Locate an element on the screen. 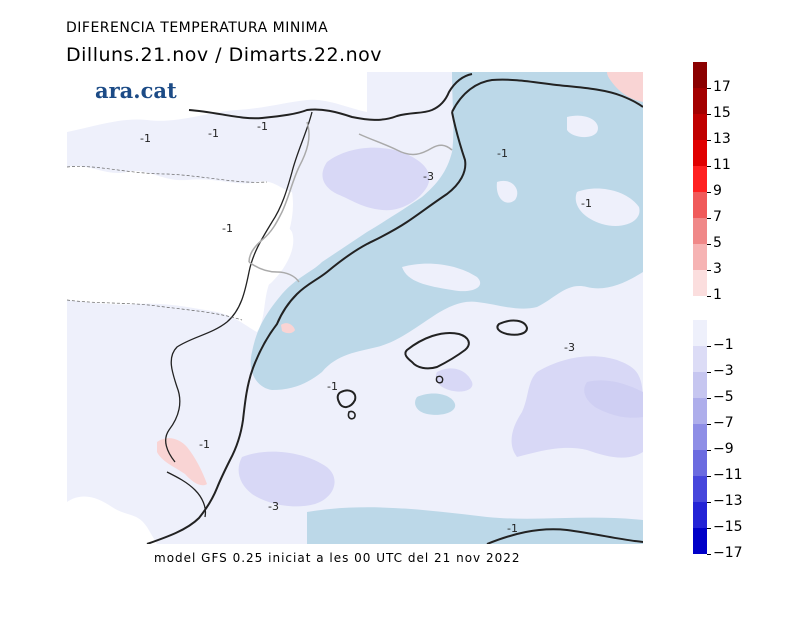 The height and width of the screenshot is (617, 800). island-cabrera is located at coordinates (439, 379).